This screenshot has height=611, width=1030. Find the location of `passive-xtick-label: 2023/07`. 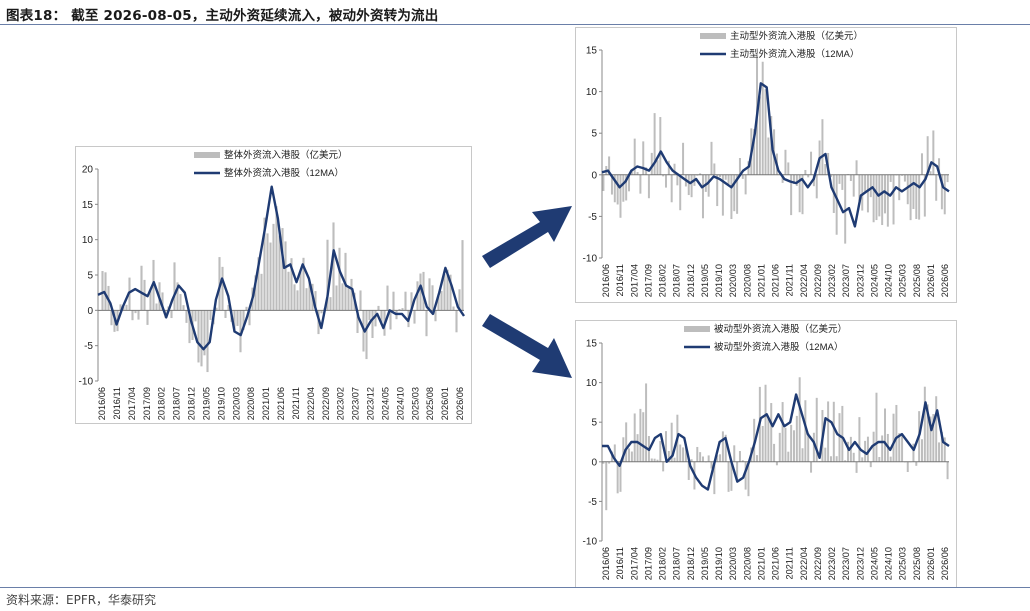

passive-xtick-label: 2023/07 is located at coordinates (846, 563).